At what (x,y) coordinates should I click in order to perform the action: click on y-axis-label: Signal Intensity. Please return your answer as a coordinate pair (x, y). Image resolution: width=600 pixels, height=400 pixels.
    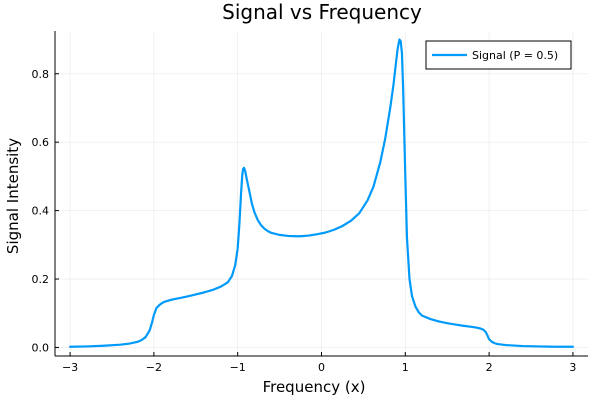
    Looking at the image, I should click on (13, 196).